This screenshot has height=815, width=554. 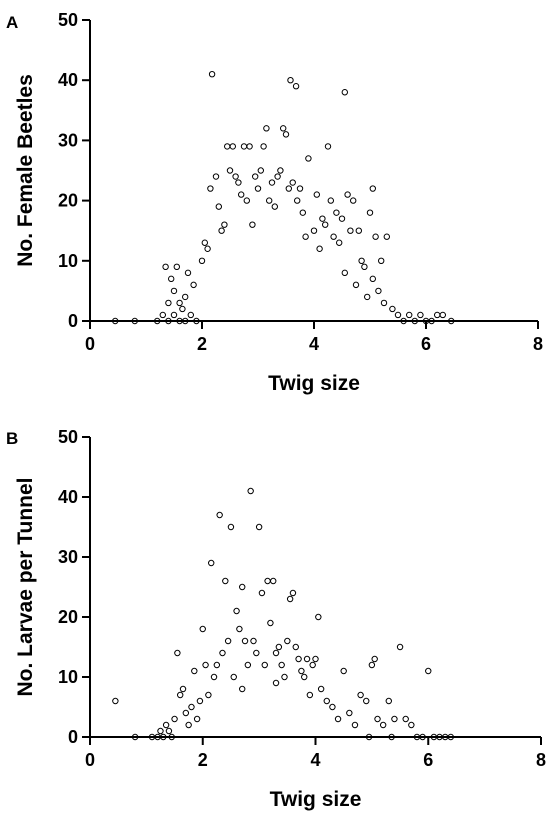 I want to click on panel-a-y-tick-label: 50, so click(x=68, y=20).